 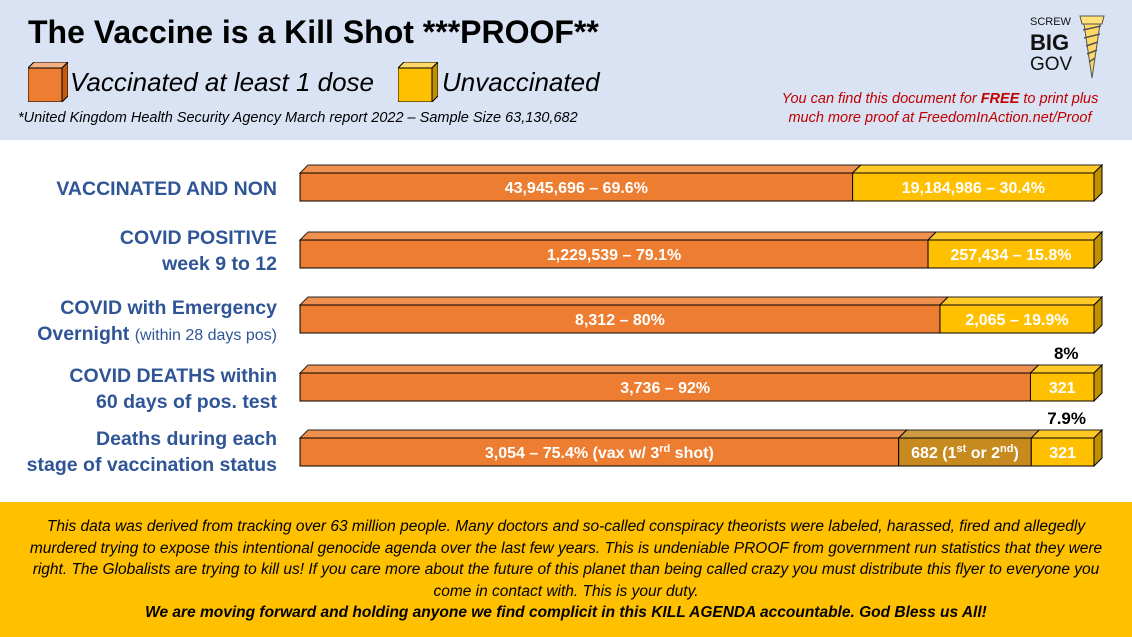 What do you see at coordinates (1098, 250) in the screenshot?
I see `bar-1-1-side` at bounding box center [1098, 250].